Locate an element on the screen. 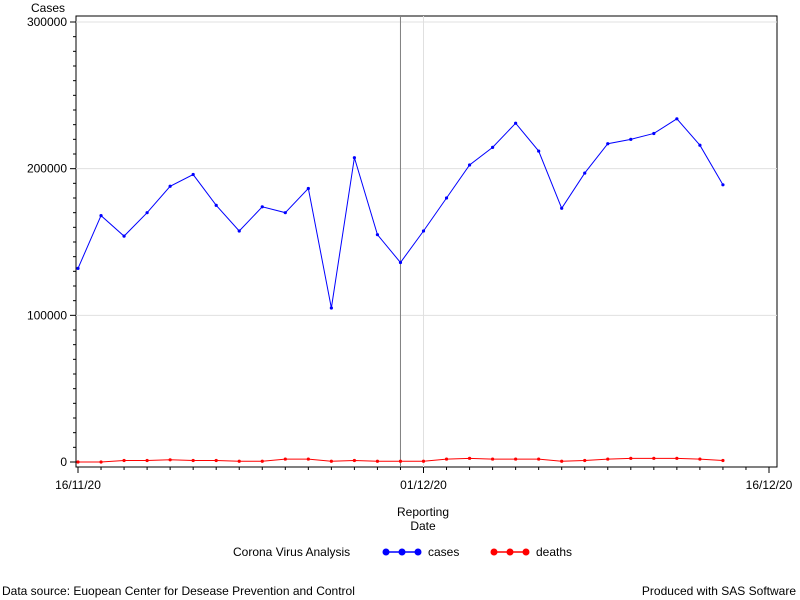  y-tick-label: 100000 is located at coordinates (47, 315).